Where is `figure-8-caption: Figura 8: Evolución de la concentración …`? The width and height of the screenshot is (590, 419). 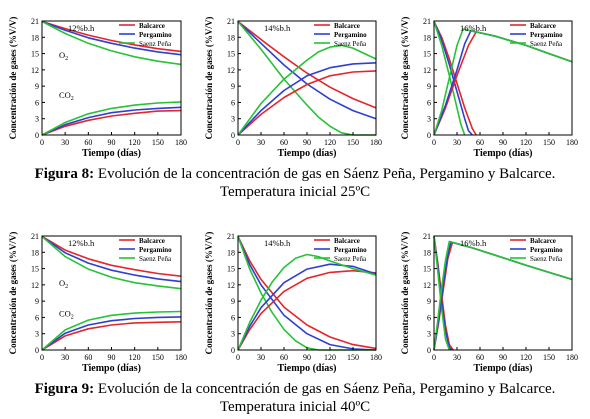
figure-8-caption: Figura 8: Evolución de la concentración … is located at coordinates (295, 183).